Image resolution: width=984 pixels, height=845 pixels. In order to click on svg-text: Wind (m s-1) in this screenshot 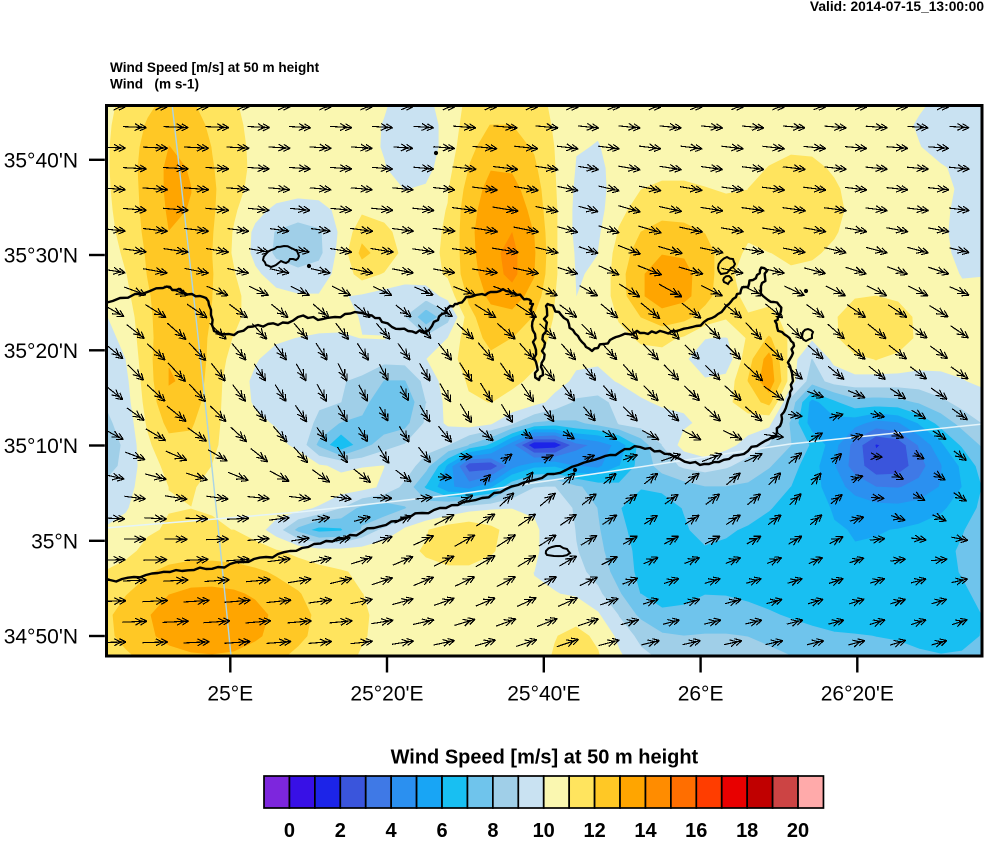, I will do `click(154, 83)`.